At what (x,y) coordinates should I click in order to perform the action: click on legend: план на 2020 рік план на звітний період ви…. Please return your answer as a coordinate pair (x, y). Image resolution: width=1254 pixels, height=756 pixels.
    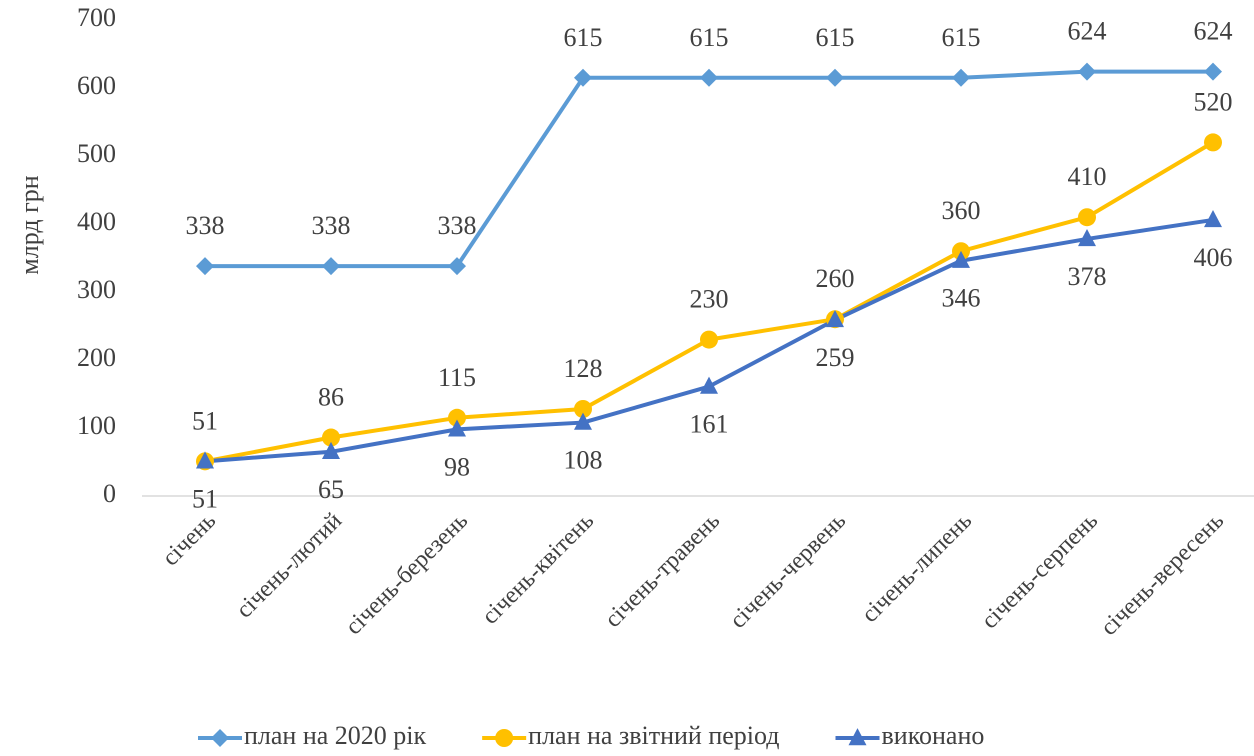
    Looking at the image, I should click on (591, 735).